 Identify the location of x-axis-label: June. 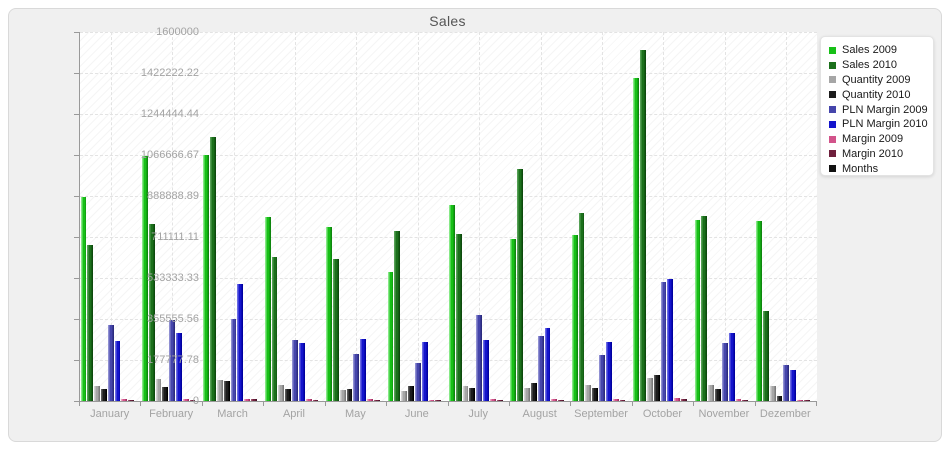
(416, 414).